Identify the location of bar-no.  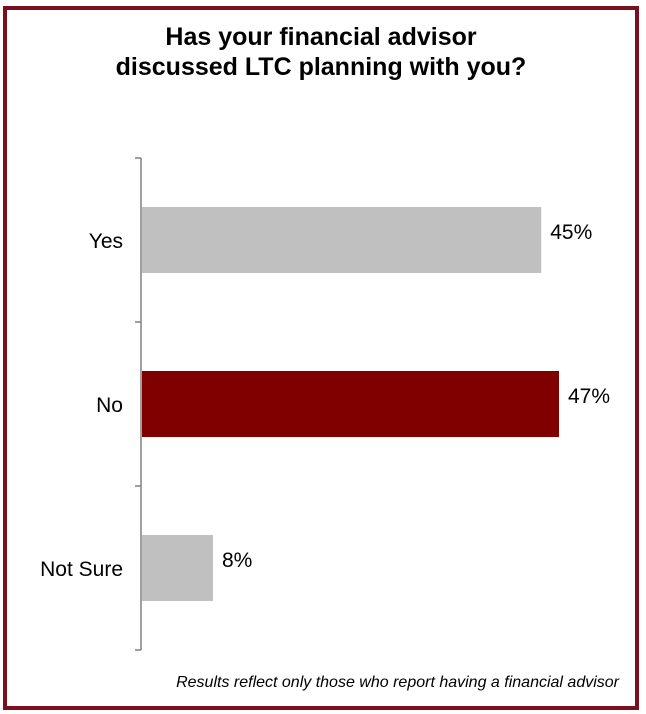
(350, 404).